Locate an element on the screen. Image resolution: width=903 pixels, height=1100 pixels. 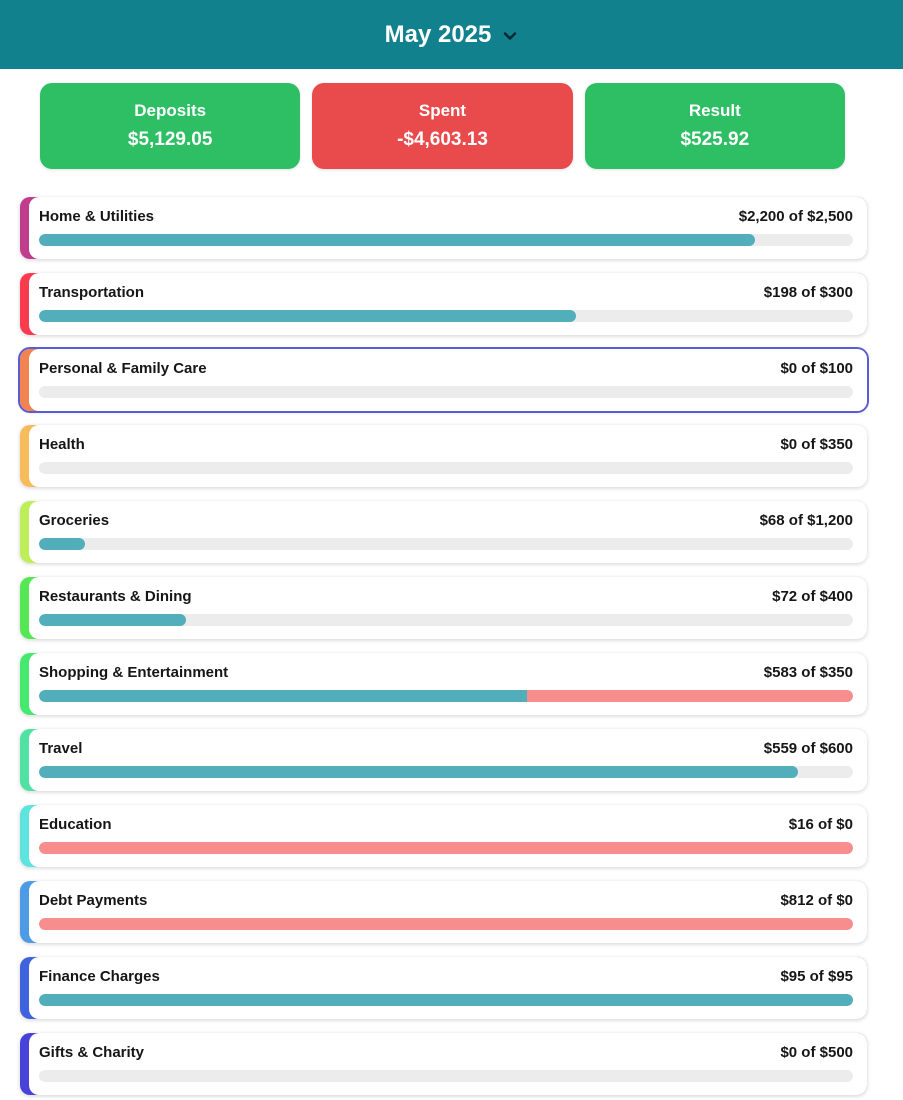
category-card: Debt Payments $812 of $0 is located at coordinates (443, 912).